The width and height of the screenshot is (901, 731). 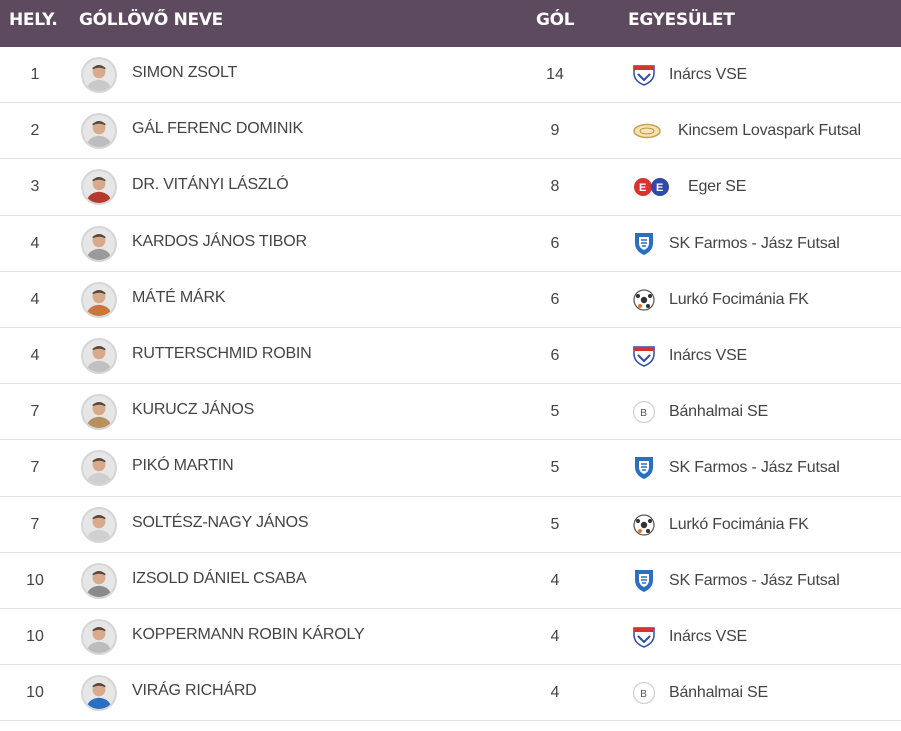 What do you see at coordinates (222, 353) in the screenshot?
I see `player-name: RUTTERSCHMID ROBIN` at bounding box center [222, 353].